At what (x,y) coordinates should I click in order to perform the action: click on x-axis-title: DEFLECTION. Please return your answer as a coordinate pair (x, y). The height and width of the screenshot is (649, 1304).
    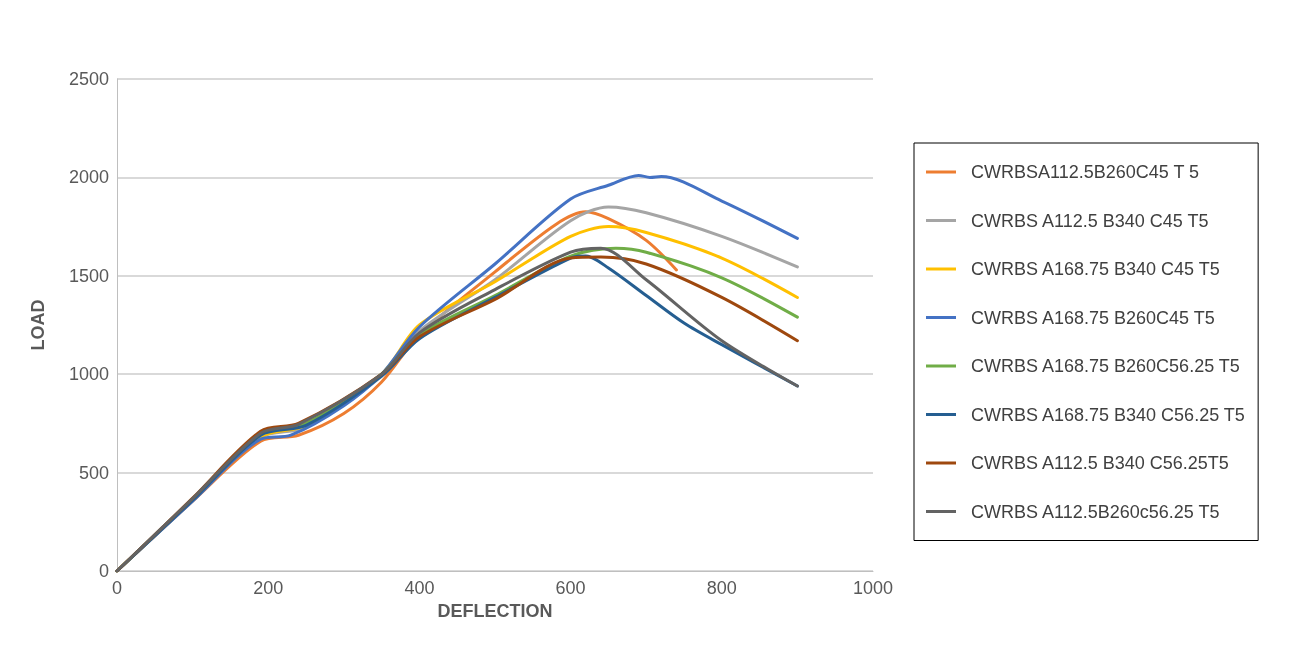
    Looking at the image, I should click on (495, 610).